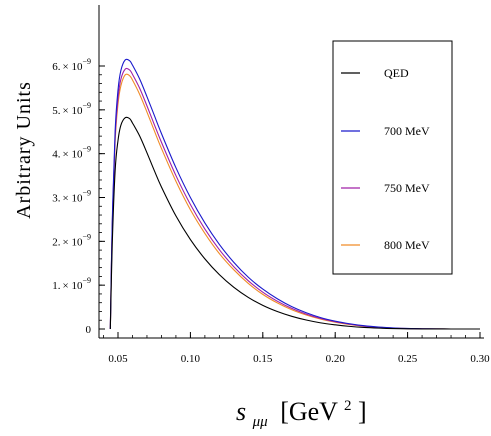 The image size is (491, 436). What do you see at coordinates (362, 411) in the screenshot?
I see `x-axis-label-close: ]` at bounding box center [362, 411].